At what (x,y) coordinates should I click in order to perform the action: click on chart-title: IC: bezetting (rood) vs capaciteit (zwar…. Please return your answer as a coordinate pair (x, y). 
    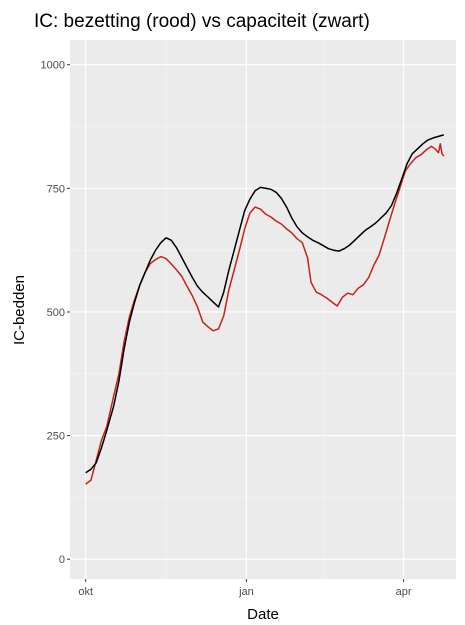
    Looking at the image, I should click on (202, 21).